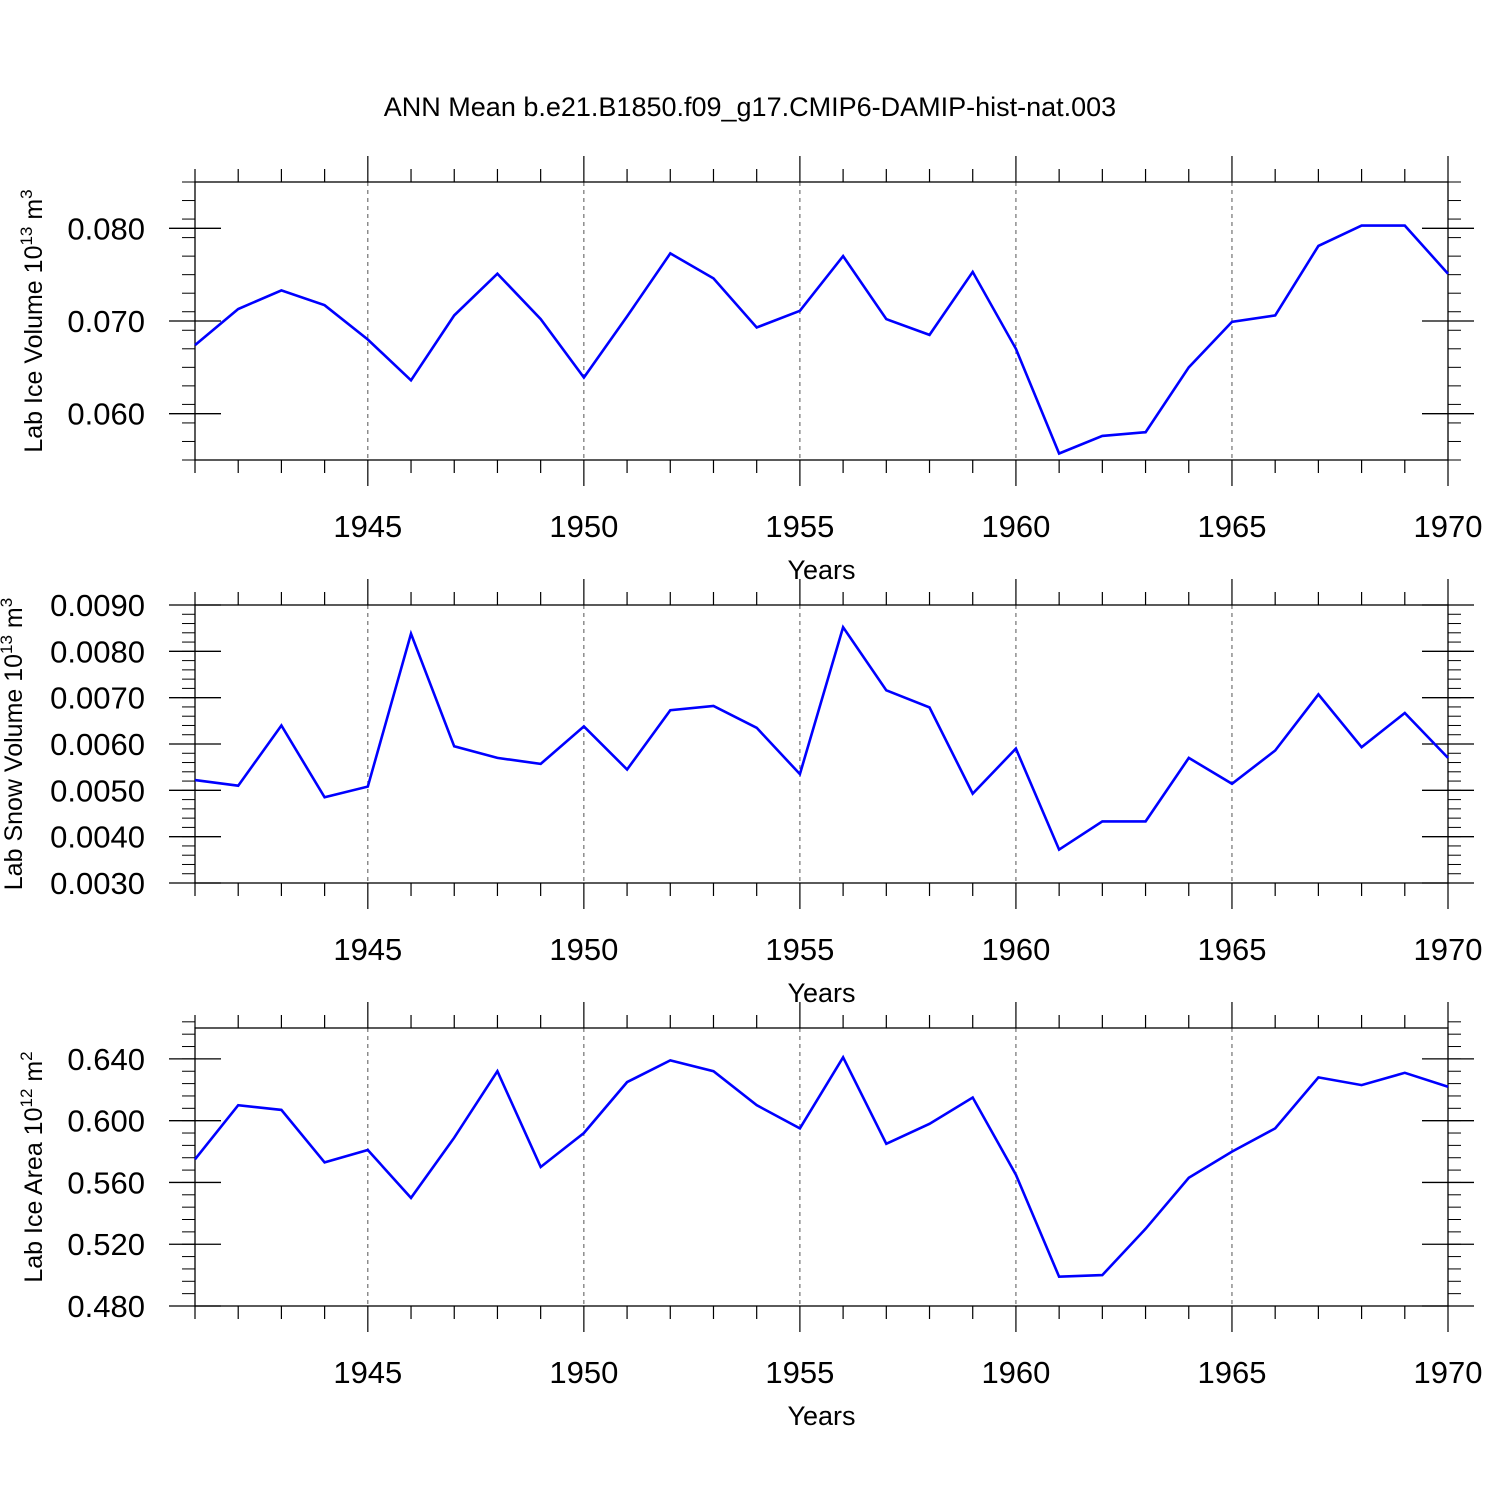 This screenshot has height=1500, width=1500. I want to click on y-axis-label-superscript: 2, so click(26, 1055).